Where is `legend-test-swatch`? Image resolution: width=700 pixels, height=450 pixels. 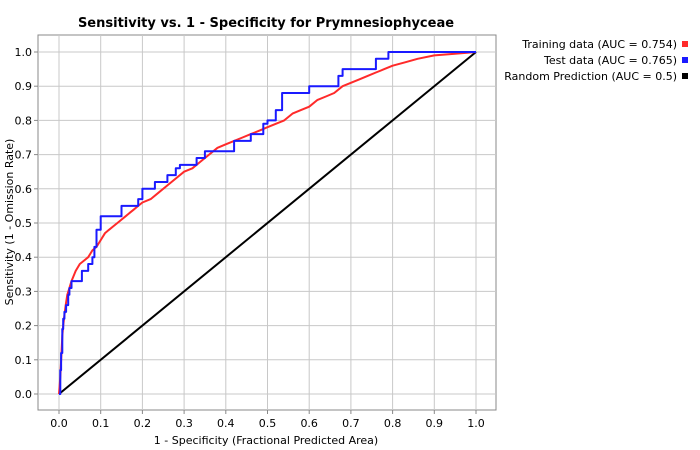 legend-test-swatch is located at coordinates (685, 60).